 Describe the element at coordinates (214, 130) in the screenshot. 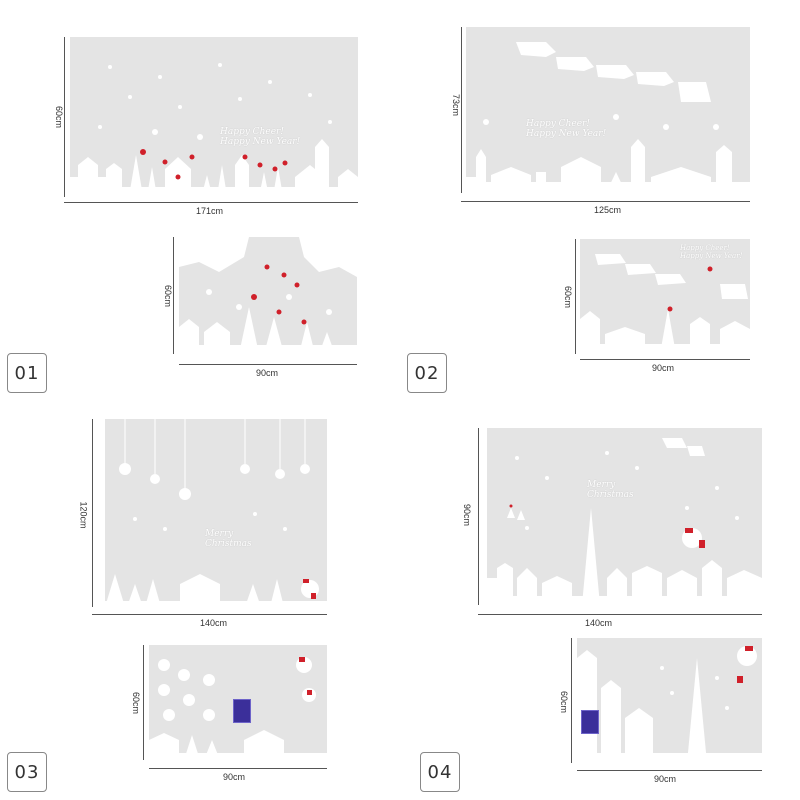

I see `decal-art-01-large` at that location.